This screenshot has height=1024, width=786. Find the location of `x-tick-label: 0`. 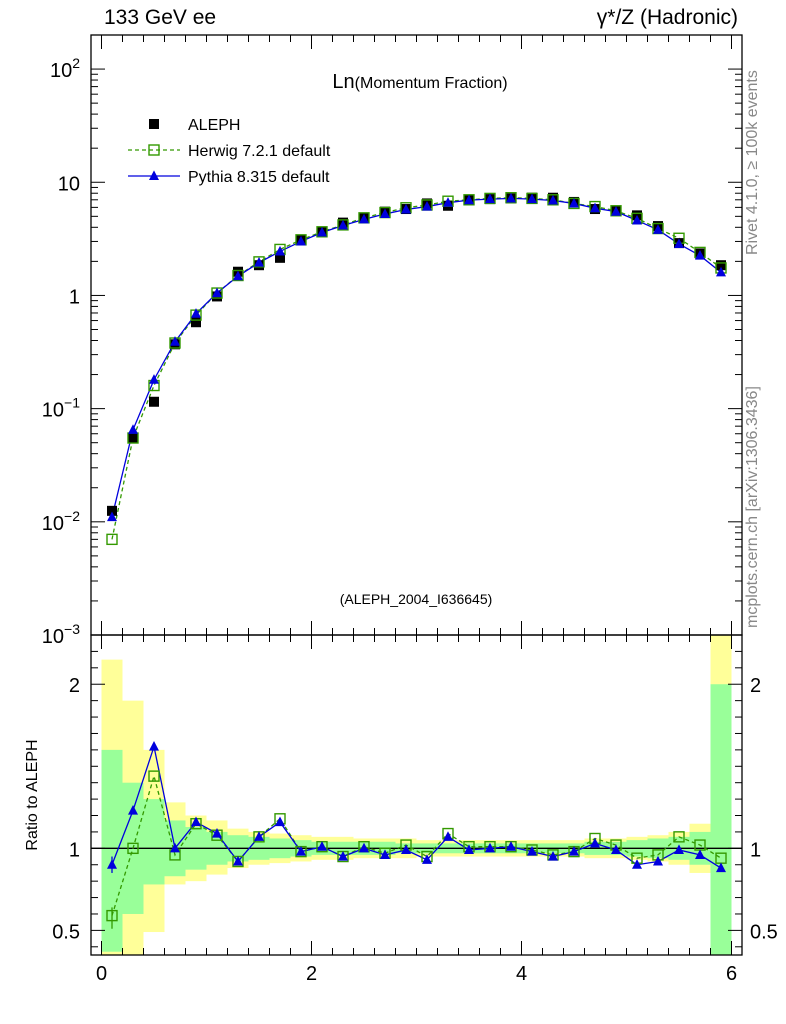

x-tick-label: 0 is located at coordinates (101, 974).